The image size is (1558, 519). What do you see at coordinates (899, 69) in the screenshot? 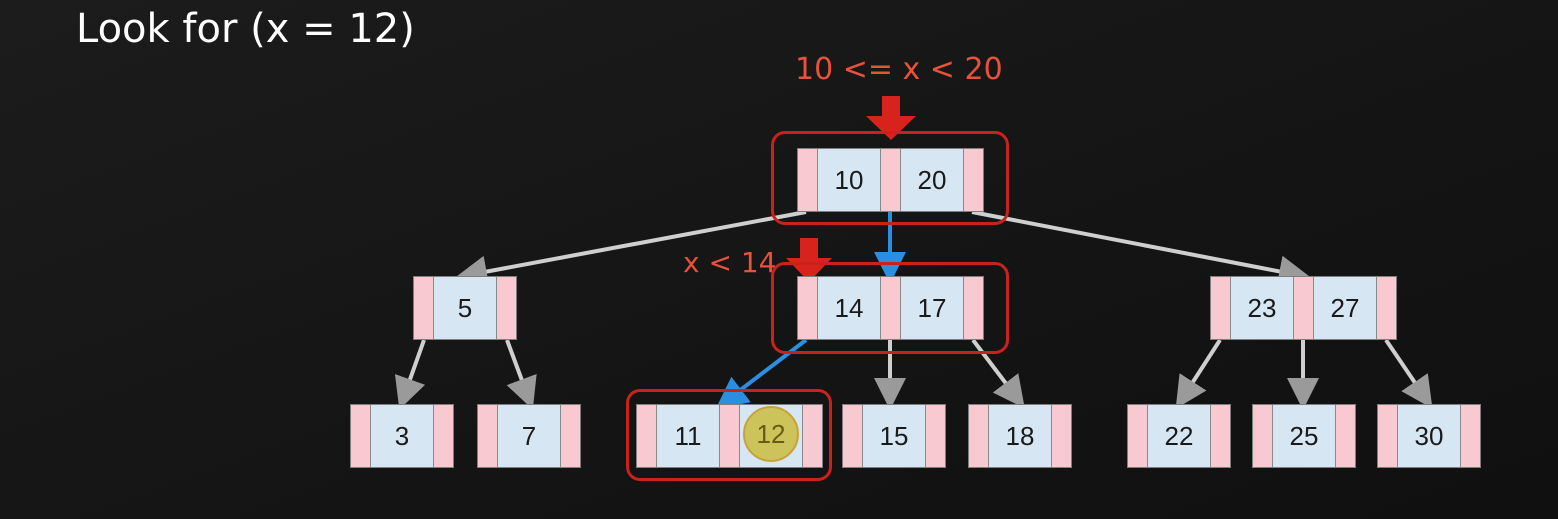
I see `root-range-label: 10 <= x < 20` at bounding box center [899, 69].